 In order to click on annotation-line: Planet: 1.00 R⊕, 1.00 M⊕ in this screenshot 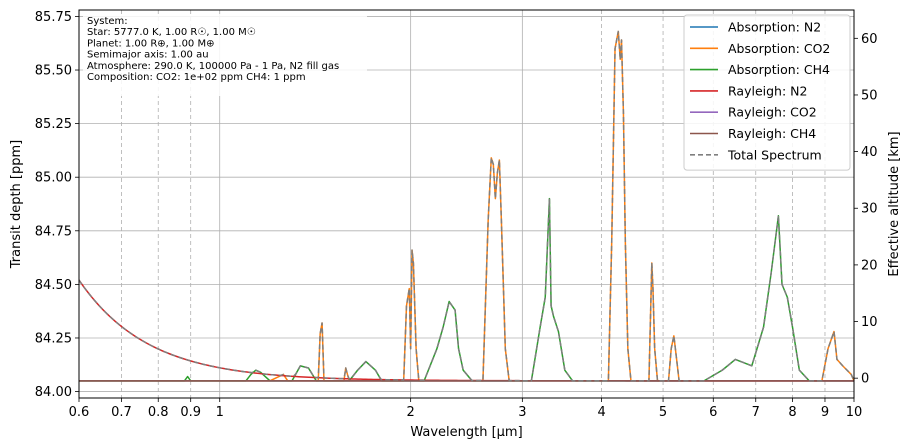, I will do `click(150, 43)`.